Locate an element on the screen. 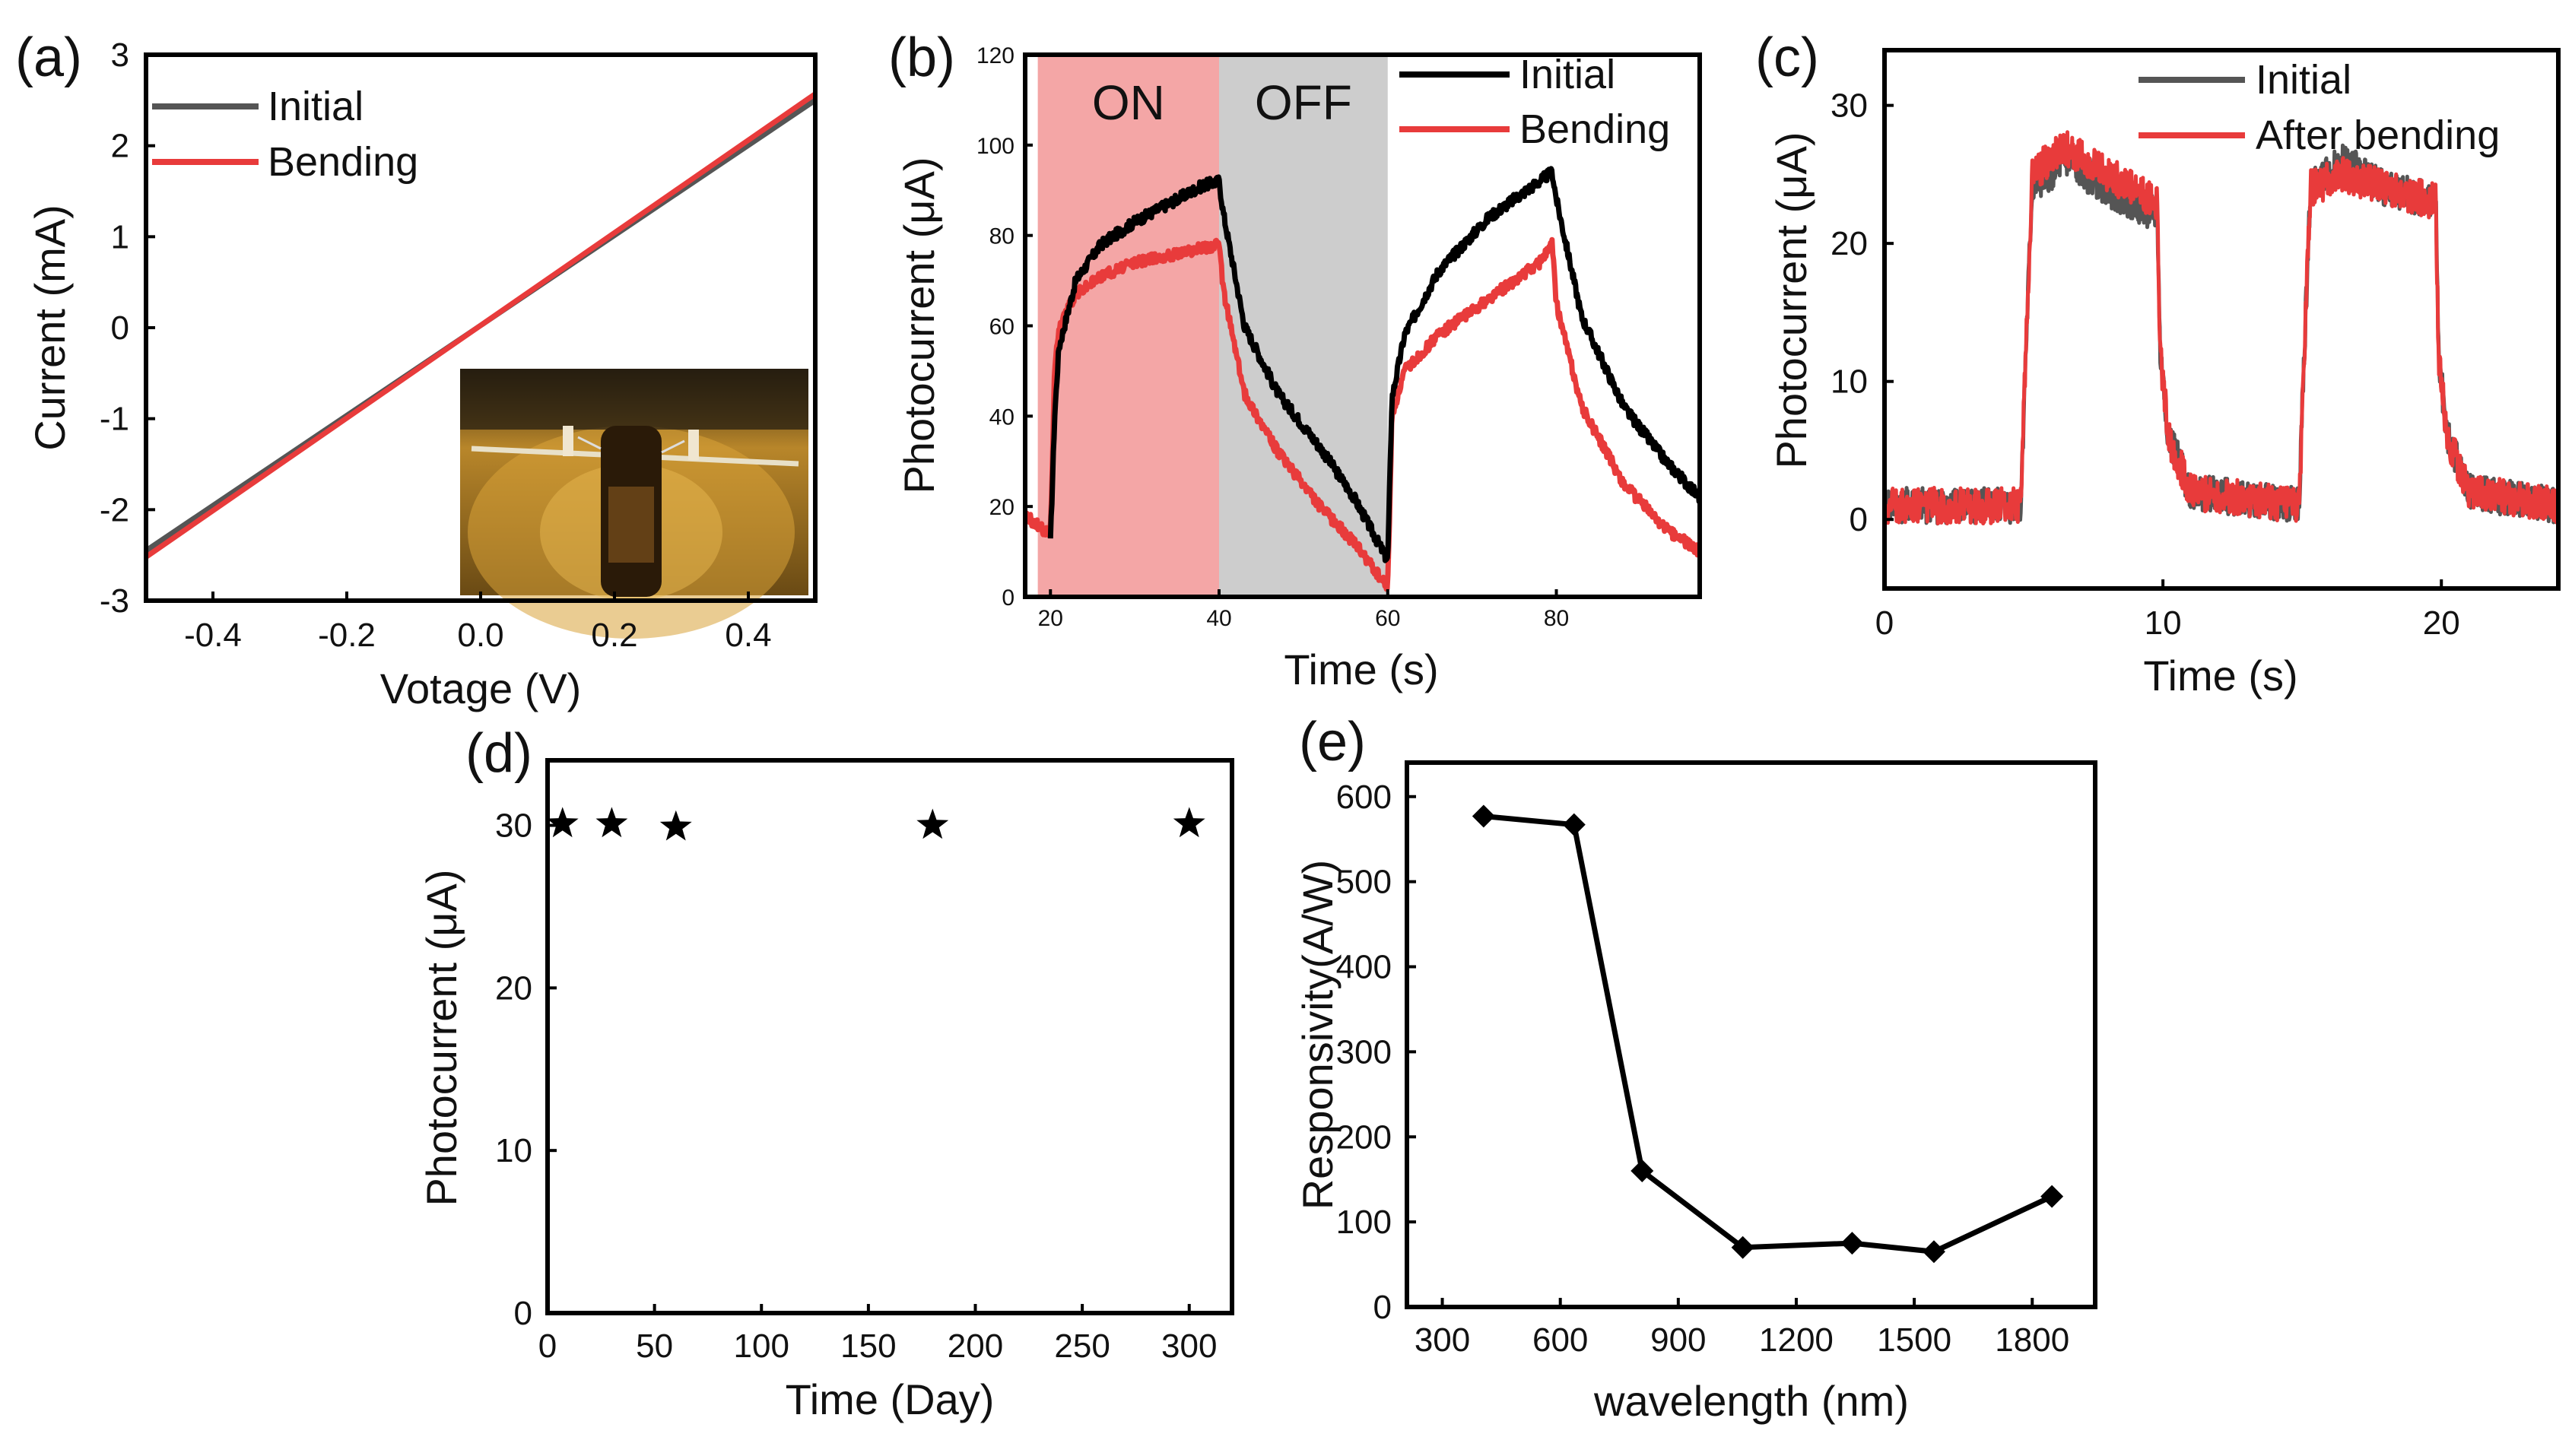 This screenshot has width=2572, height=1456. y-tick-label: 300 is located at coordinates (1364, 1052).